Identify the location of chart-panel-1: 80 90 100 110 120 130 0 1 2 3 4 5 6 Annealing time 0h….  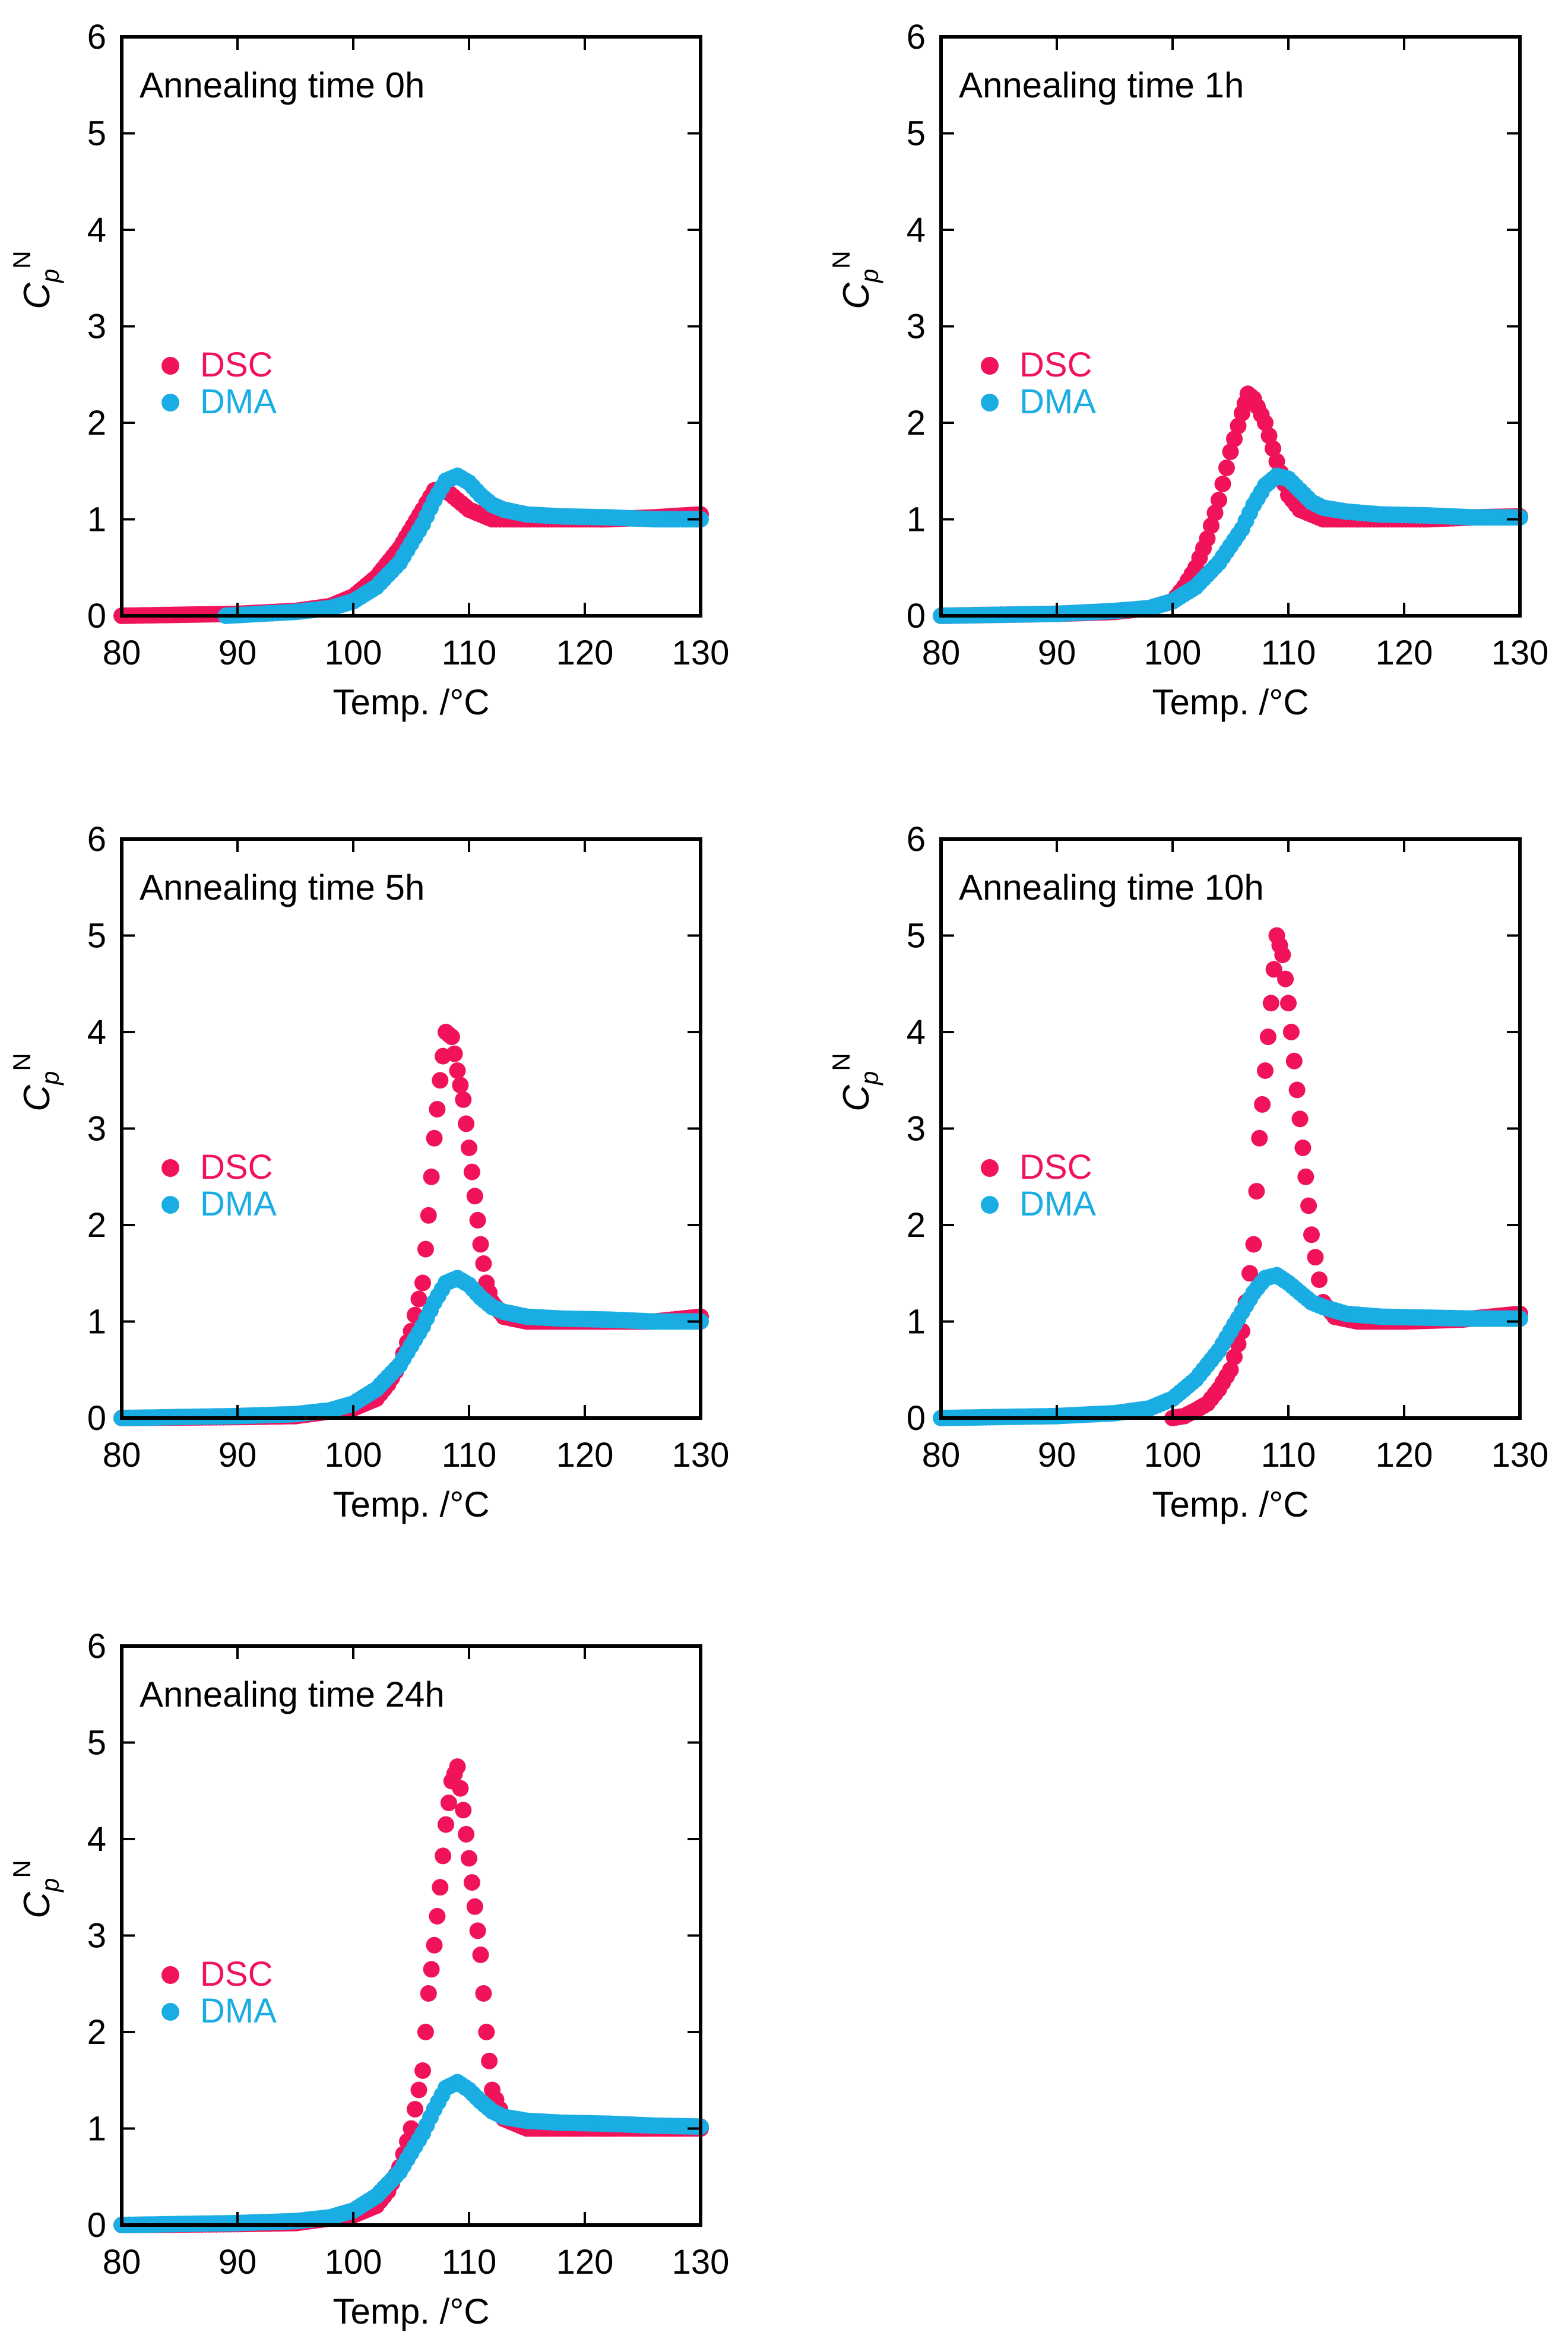
(368, 370).